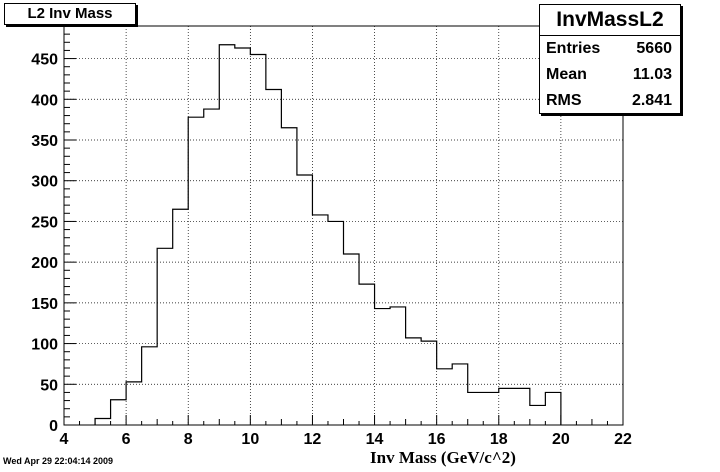 Image resolution: width=720 pixels, height=472 pixels. Describe the element at coordinates (652, 74) in the screenshot. I see `stats-value-mean: 11.03` at that location.